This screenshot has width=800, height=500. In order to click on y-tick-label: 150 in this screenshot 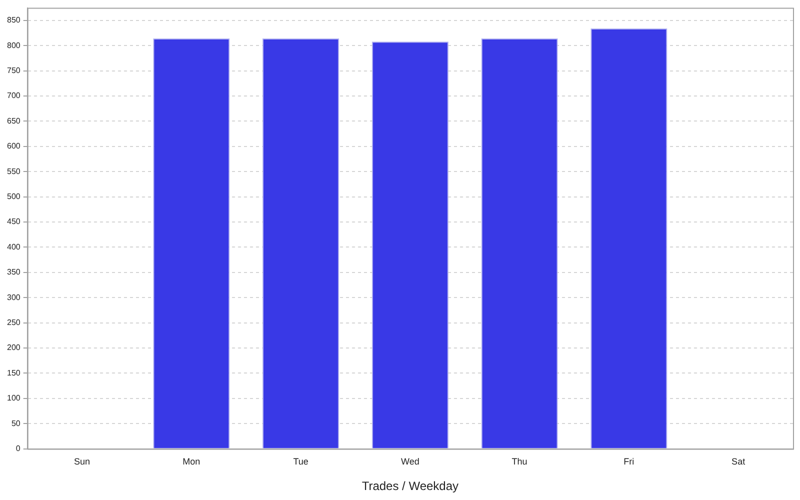, I will do `click(13, 373)`.